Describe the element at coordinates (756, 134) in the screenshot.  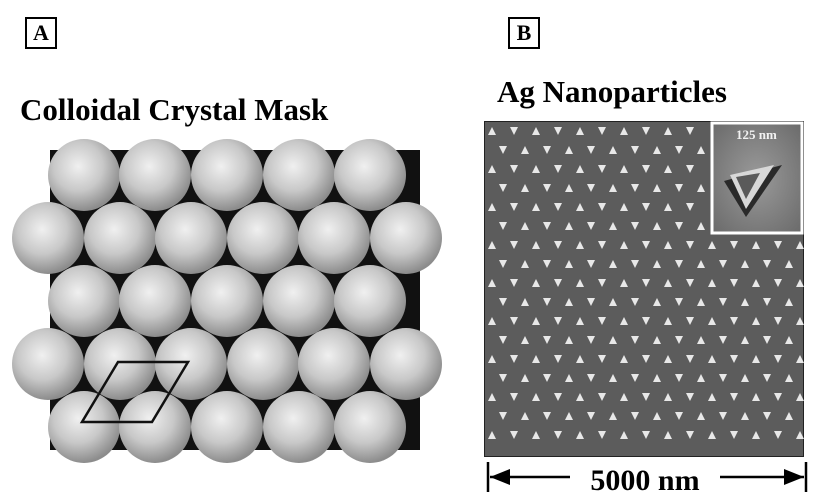
I see `inset-scale-label: 125 nm` at that location.